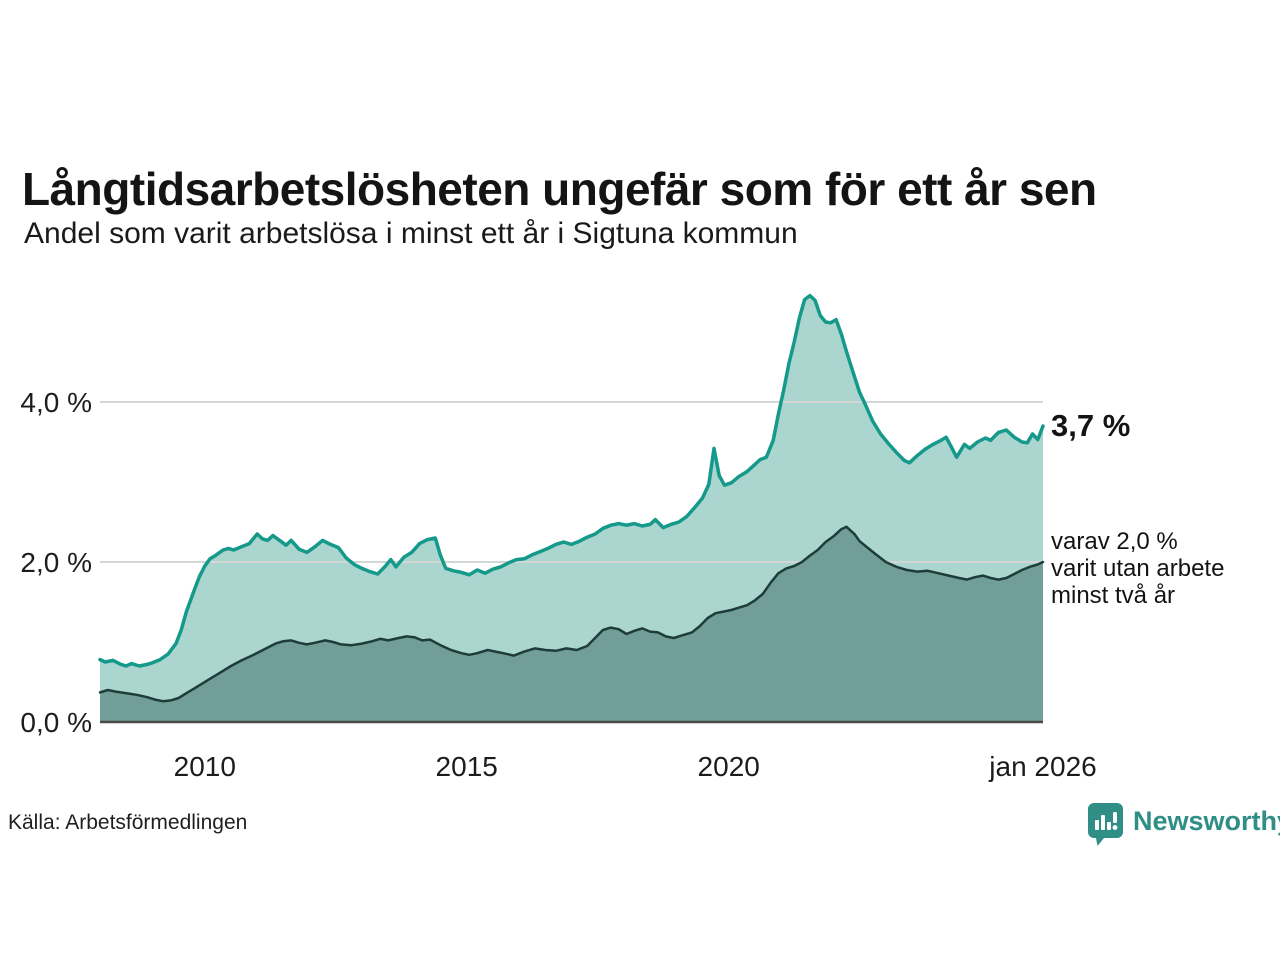  Describe the element at coordinates (1042, 766) in the screenshot. I see `x-tick-label-2026: jan 2026` at that location.